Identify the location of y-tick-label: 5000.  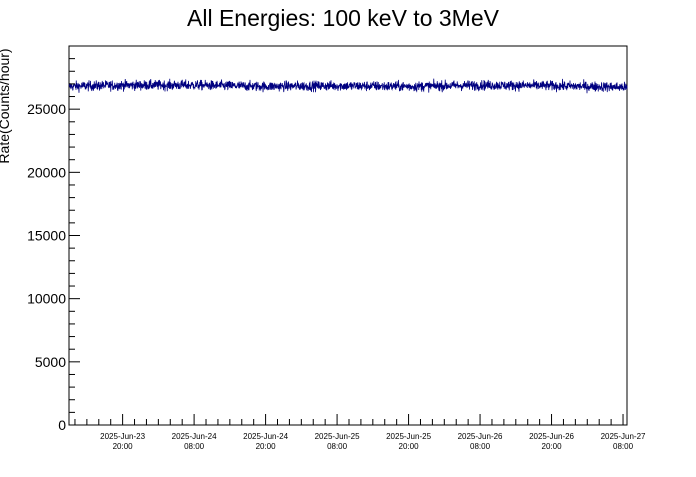
(50, 362).